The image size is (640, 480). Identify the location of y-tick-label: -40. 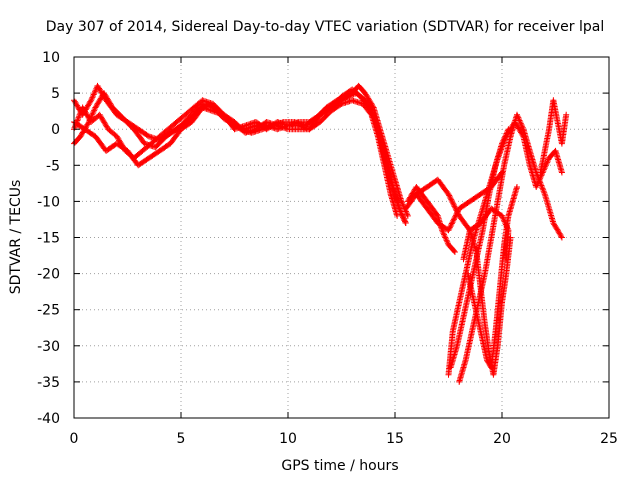
(48, 419).